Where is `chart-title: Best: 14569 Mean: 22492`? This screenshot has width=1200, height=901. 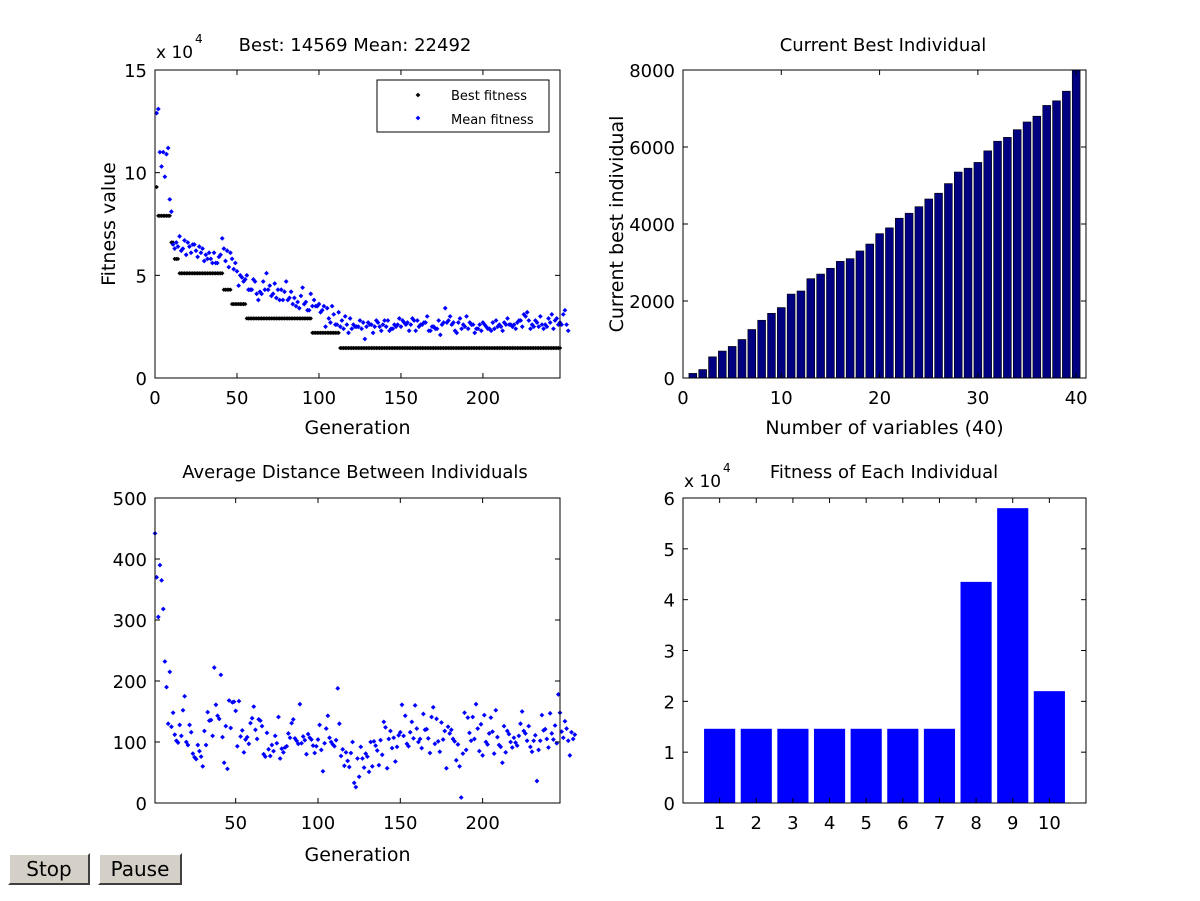
chart-title: Best: 14569 Mean: 22492 is located at coordinates (355, 45).